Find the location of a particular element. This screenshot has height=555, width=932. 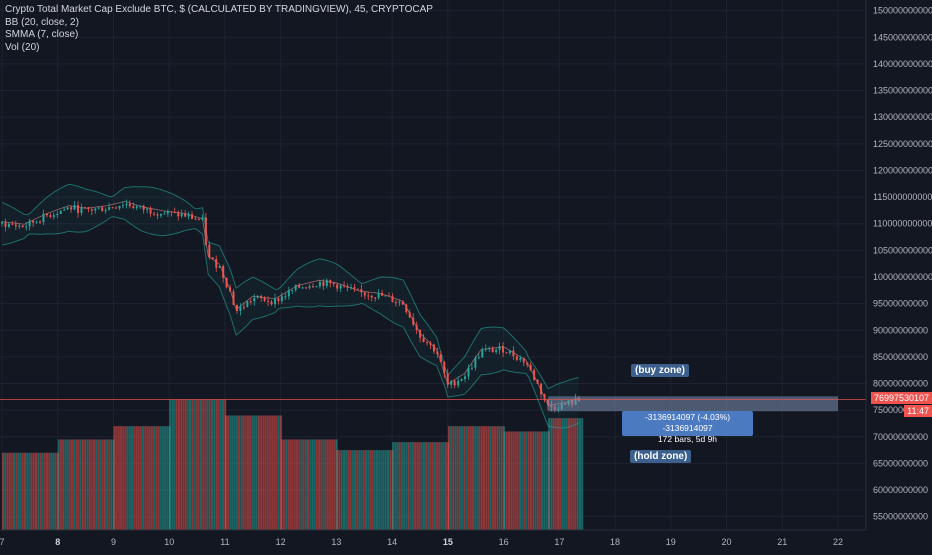

price-tick-label: 150000000000 is located at coordinates (902, 11).